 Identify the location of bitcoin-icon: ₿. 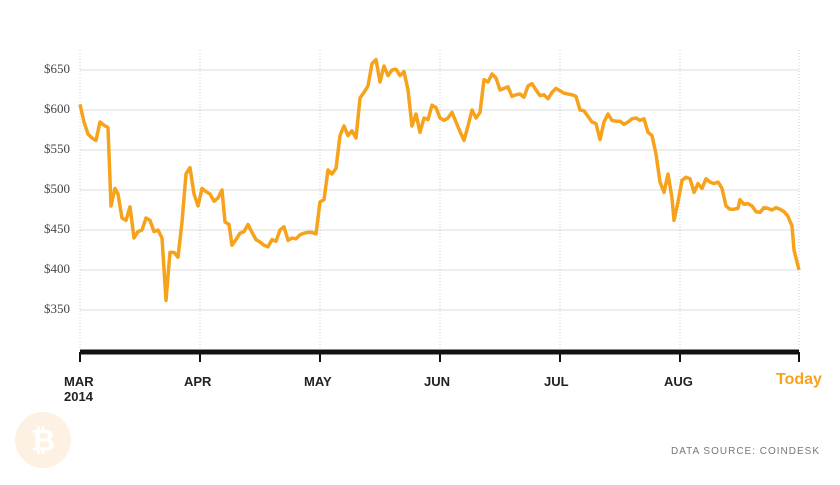
(43, 440).